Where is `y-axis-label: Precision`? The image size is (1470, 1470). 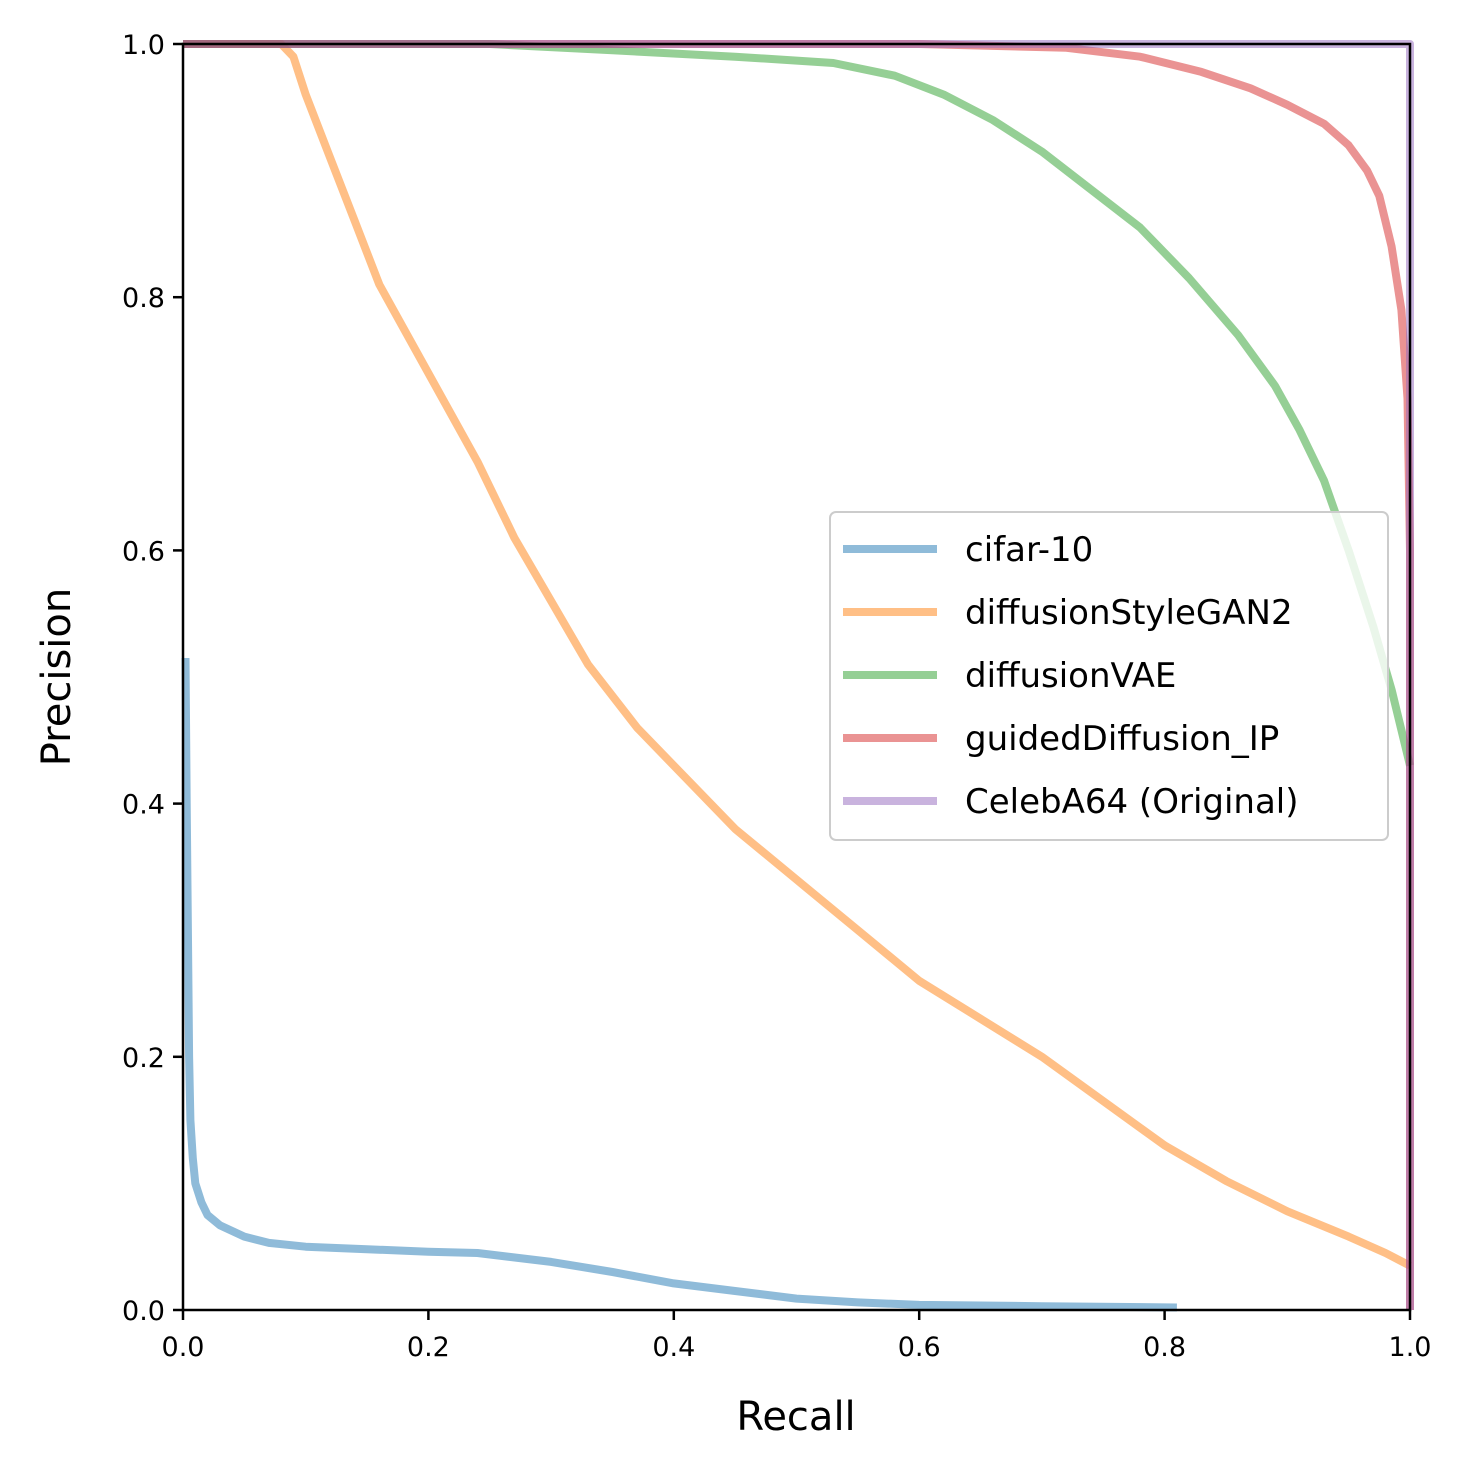
y-axis-label: Precision is located at coordinates (57, 677).